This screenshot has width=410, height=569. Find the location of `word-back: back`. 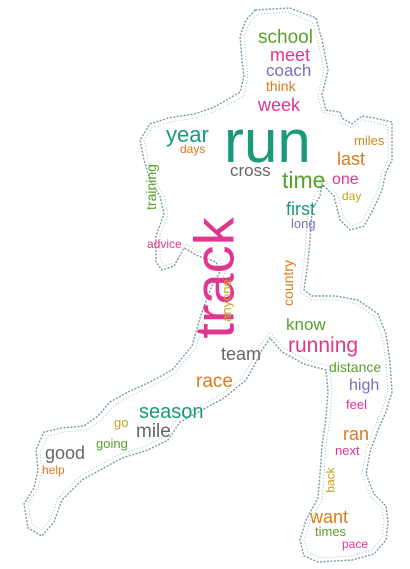

word-back: back is located at coordinates (330, 480).